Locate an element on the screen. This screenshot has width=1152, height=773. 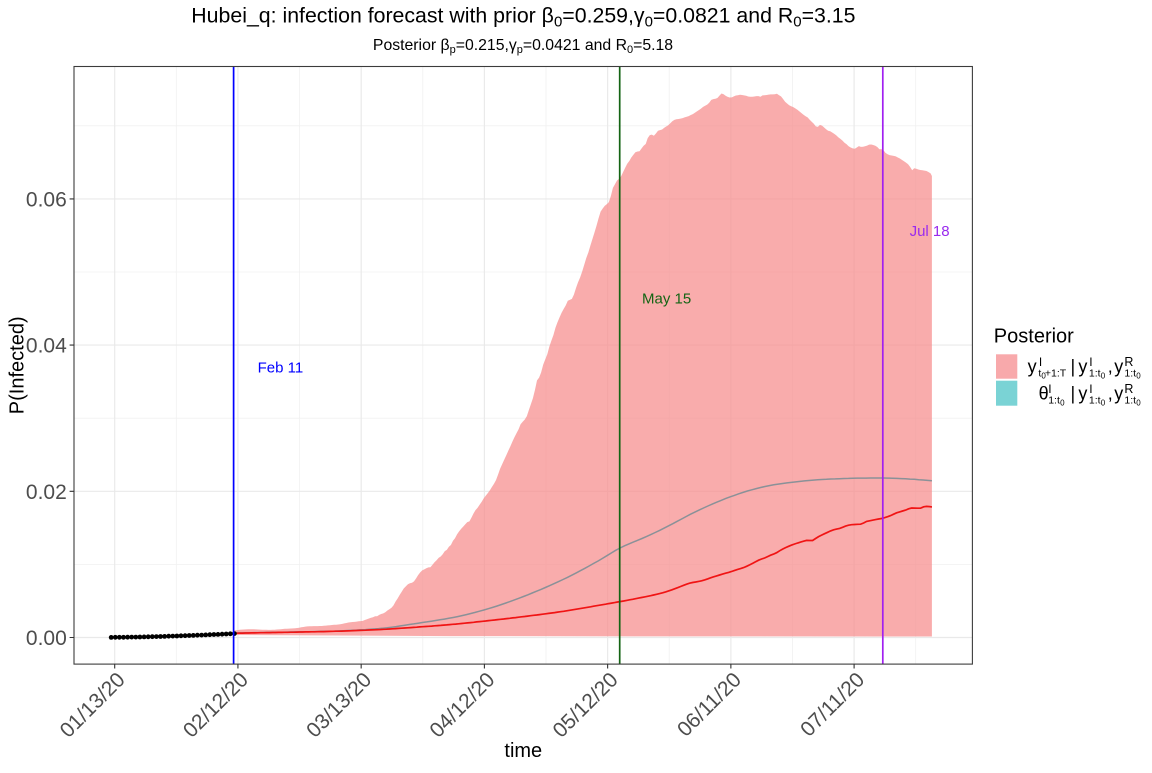
svg-text: 0.06 is located at coordinates (46, 200).